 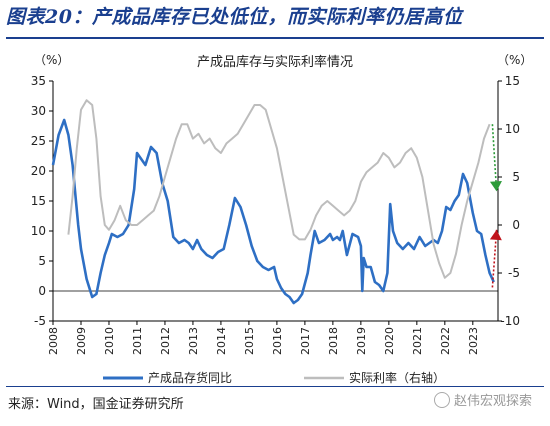 What do you see at coordinates (38, 201) in the screenshot?
I see `left-tick-label: 15` at bounding box center [38, 201].